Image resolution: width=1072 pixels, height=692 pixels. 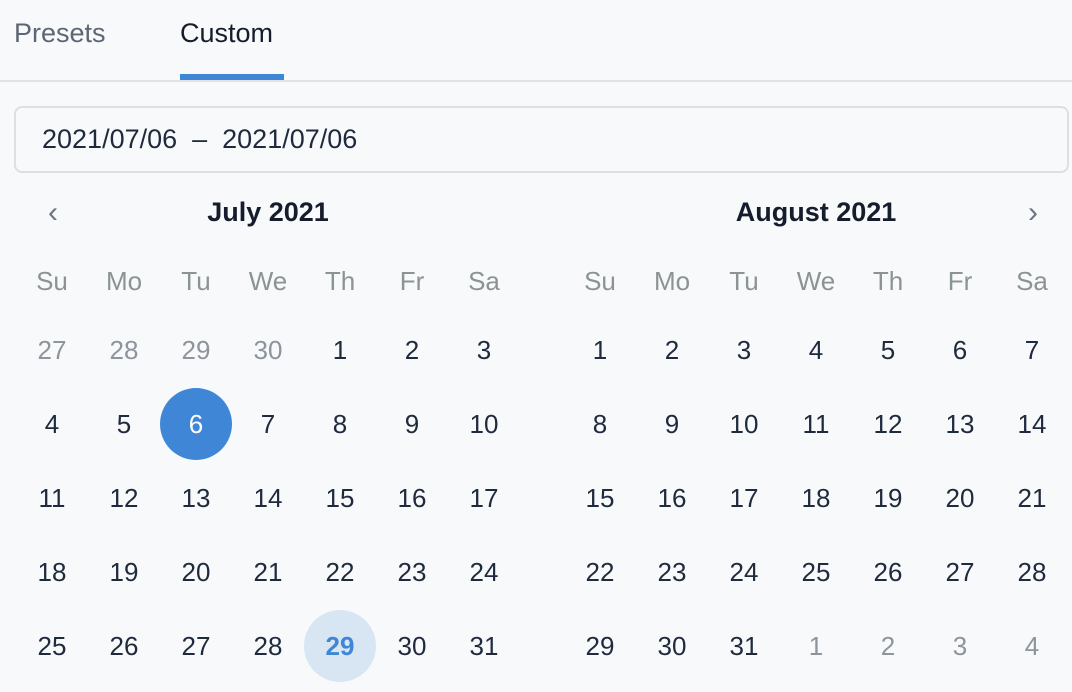 What do you see at coordinates (227, 33) in the screenshot?
I see `tab-custom: Custom` at bounding box center [227, 33].